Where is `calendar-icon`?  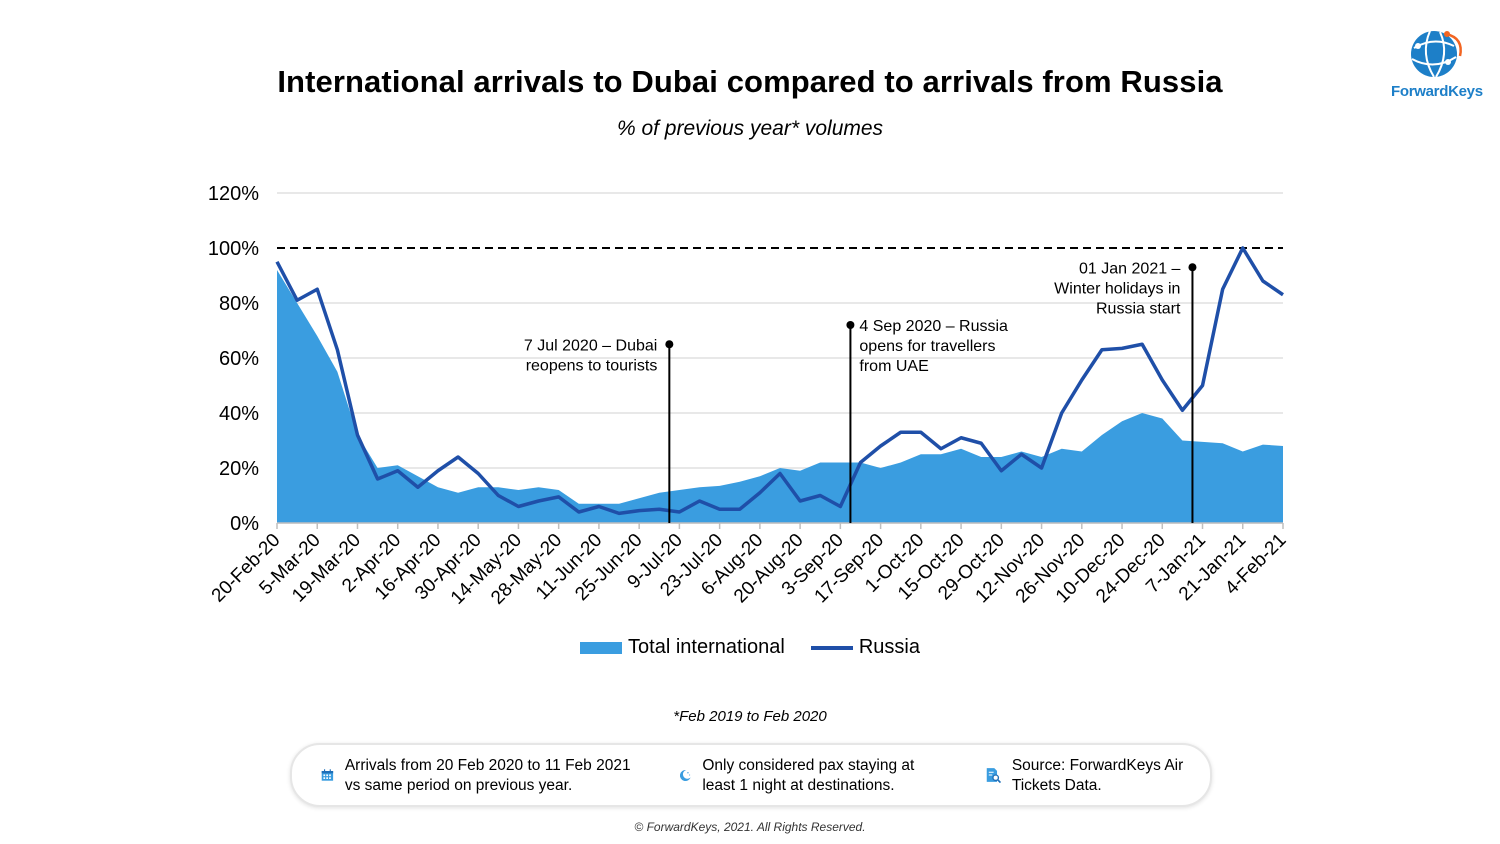
calendar-icon is located at coordinates (327, 775).